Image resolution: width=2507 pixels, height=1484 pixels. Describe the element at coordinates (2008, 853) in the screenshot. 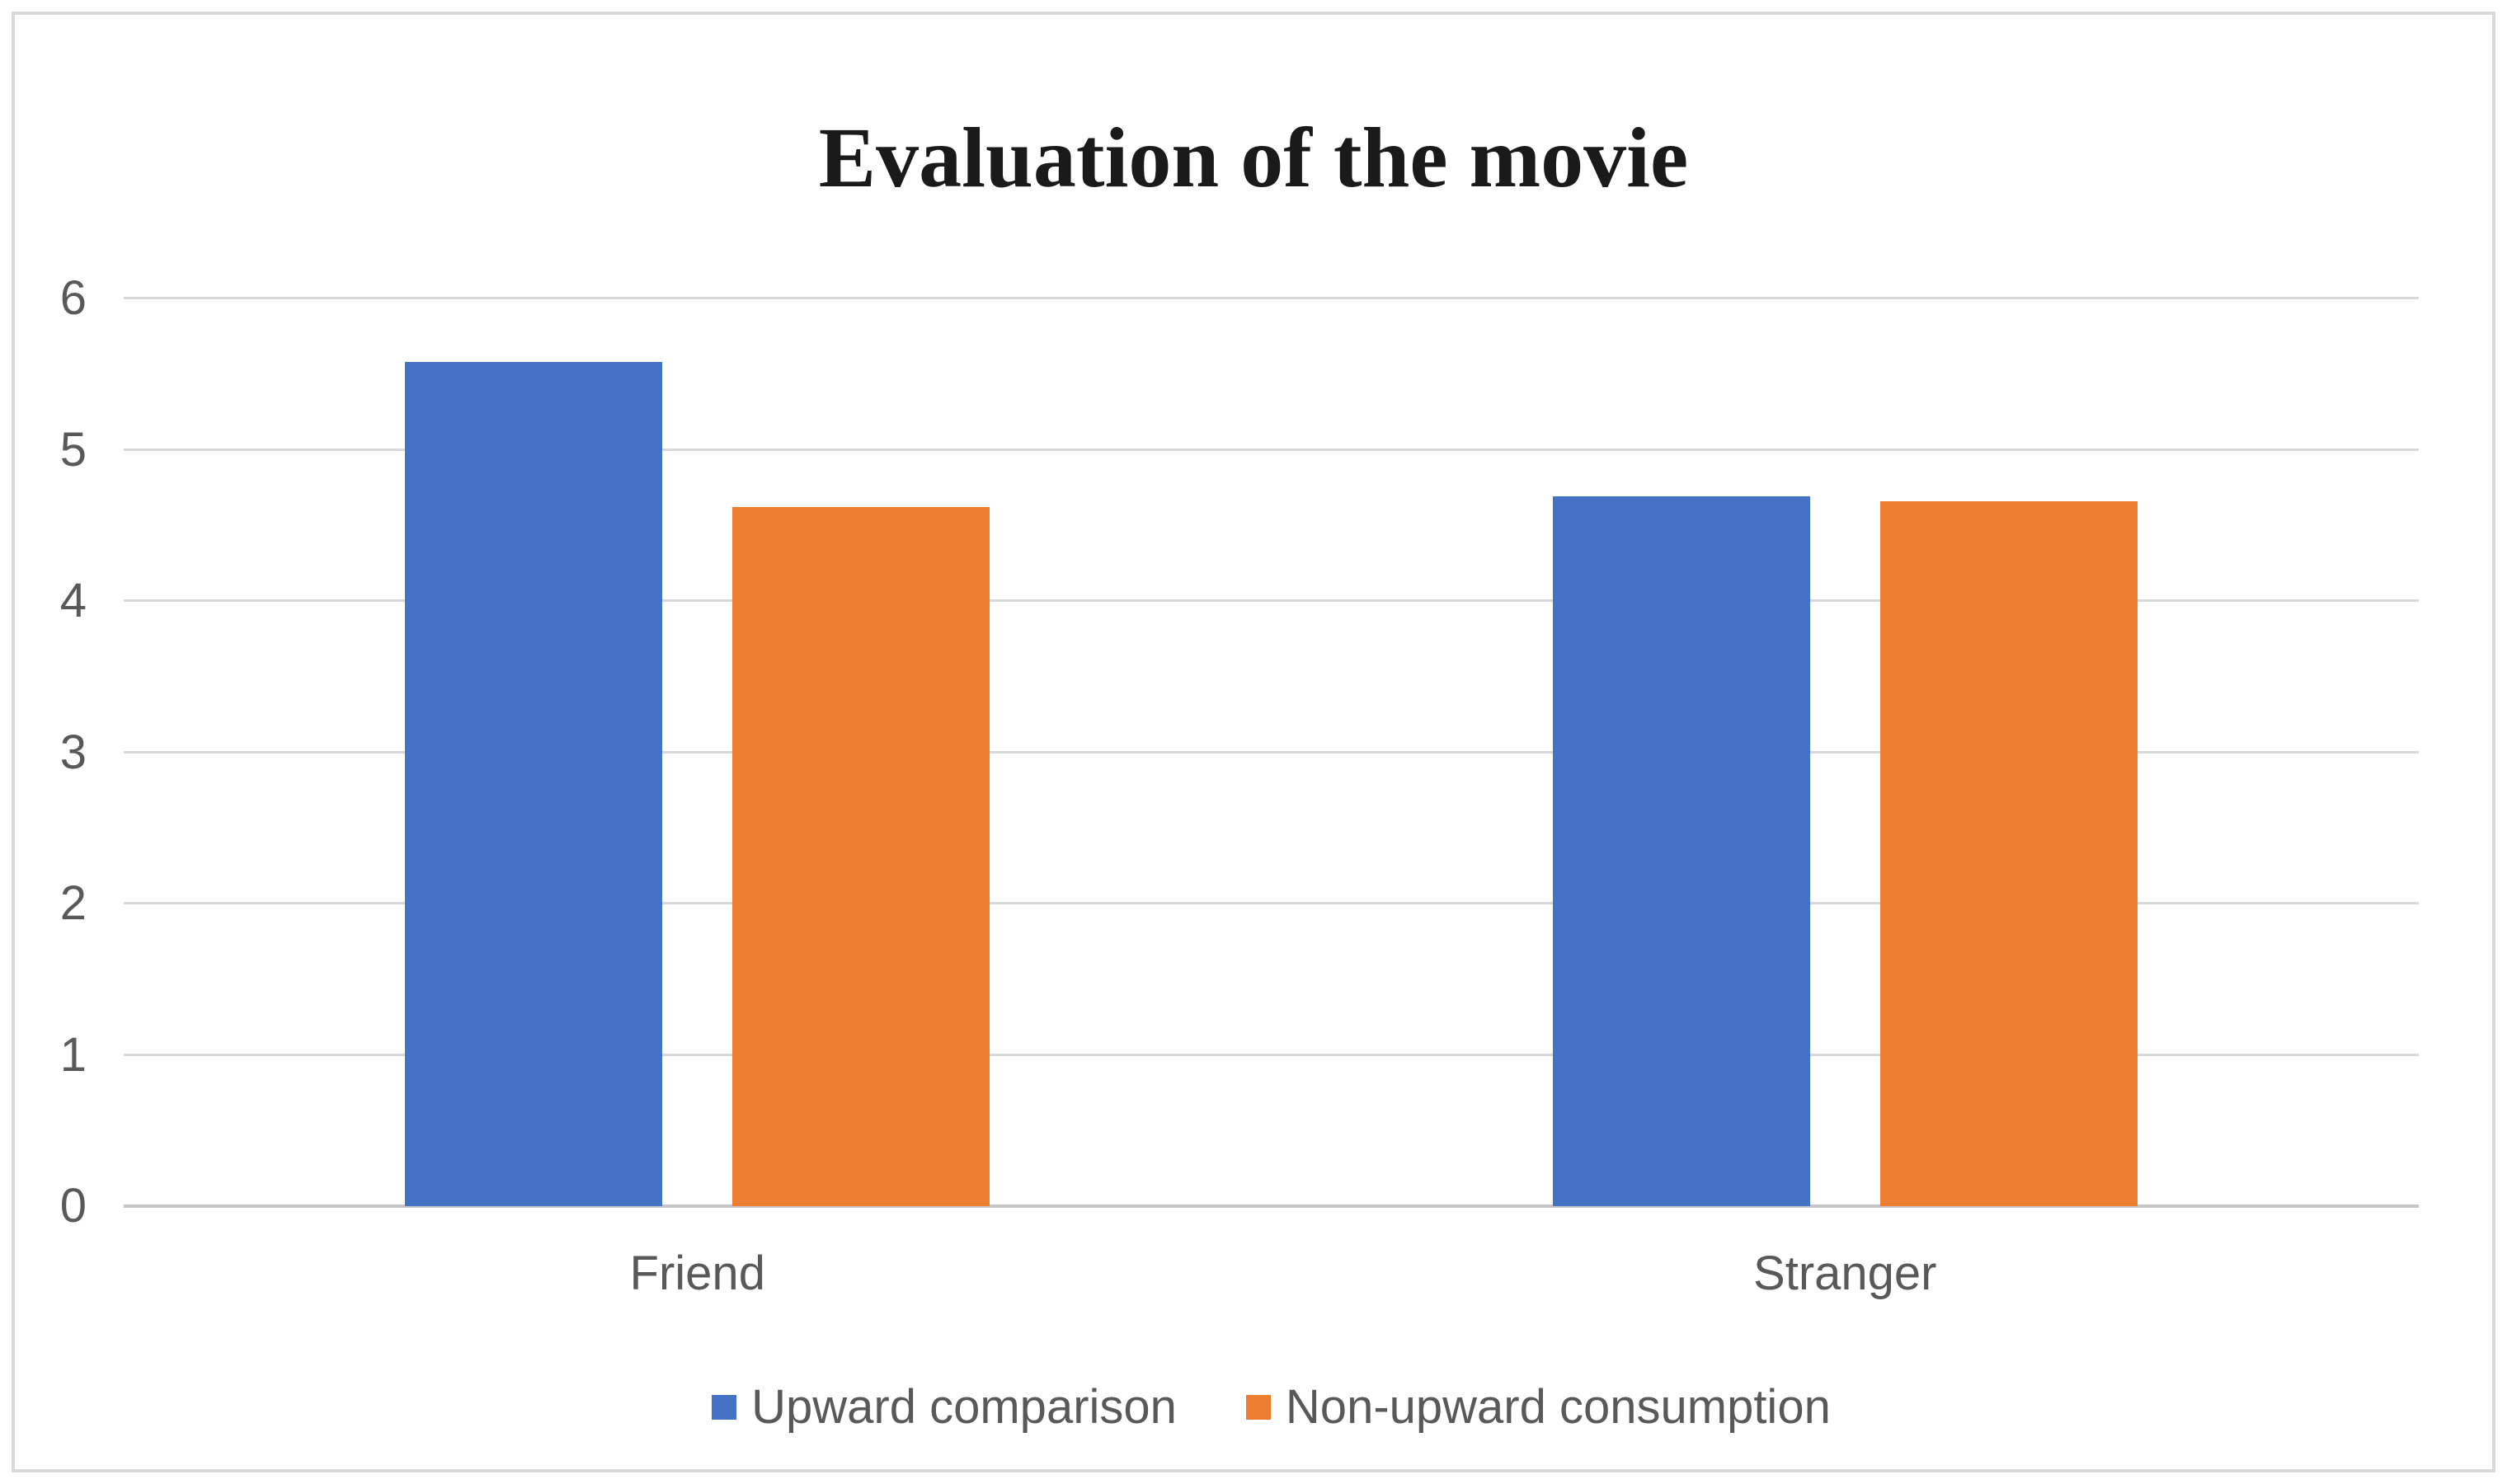

I see `bar-stranger-non-upward-consumption` at that location.